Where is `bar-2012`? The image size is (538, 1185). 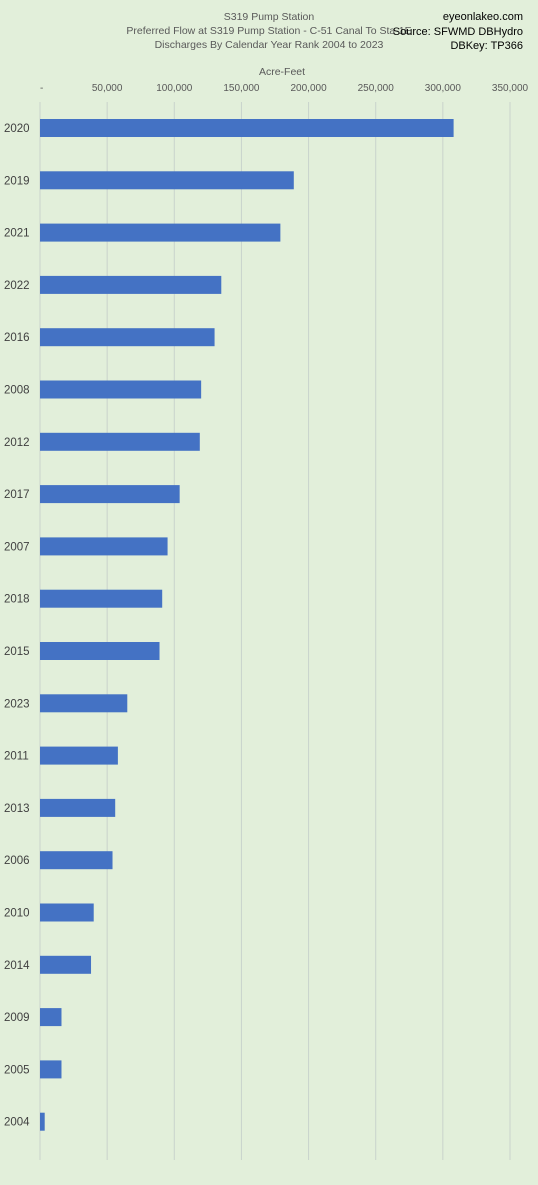 bar-2012 is located at coordinates (120, 441).